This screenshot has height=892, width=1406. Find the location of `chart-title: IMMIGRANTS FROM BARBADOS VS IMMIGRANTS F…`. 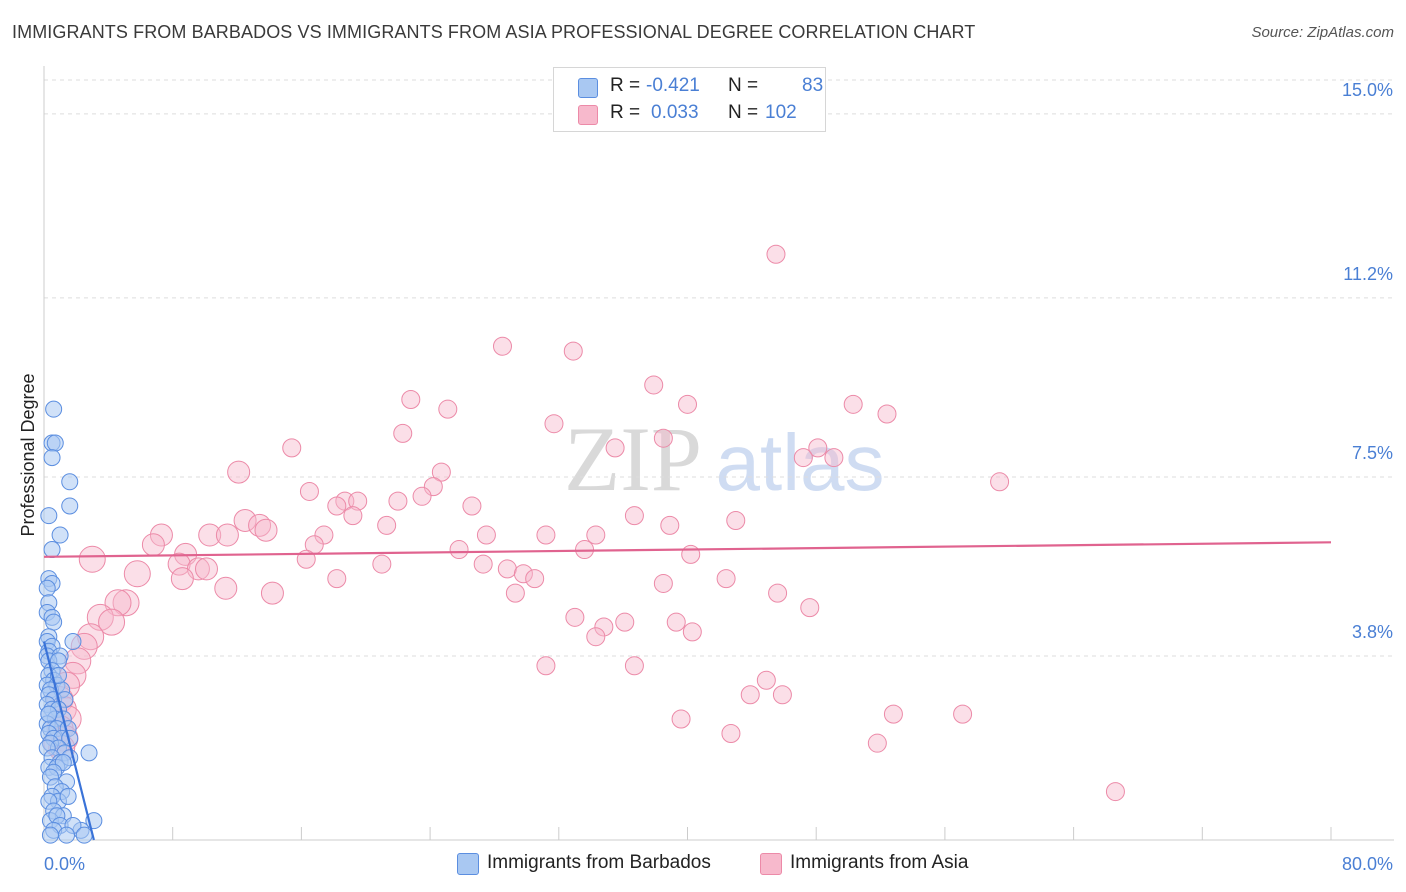

chart-title: IMMIGRANTS FROM BARBADOS VS IMMIGRANTS F… is located at coordinates (494, 32).